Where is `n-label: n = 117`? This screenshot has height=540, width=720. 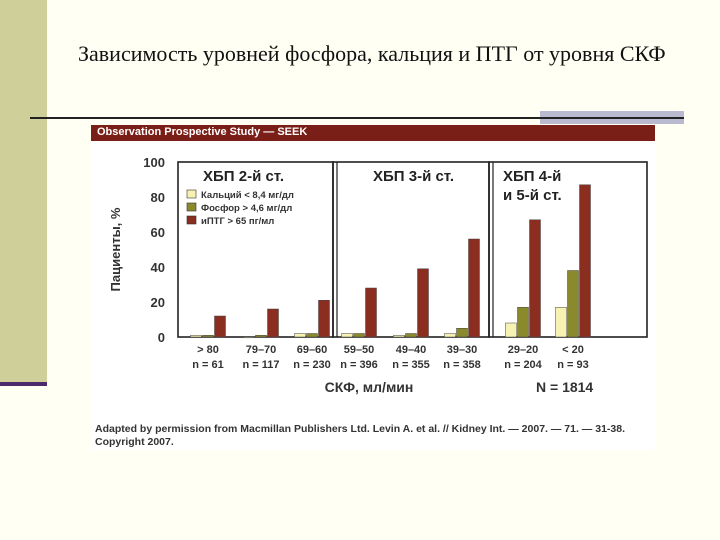 n-label: n = 117 is located at coordinates (260, 365).